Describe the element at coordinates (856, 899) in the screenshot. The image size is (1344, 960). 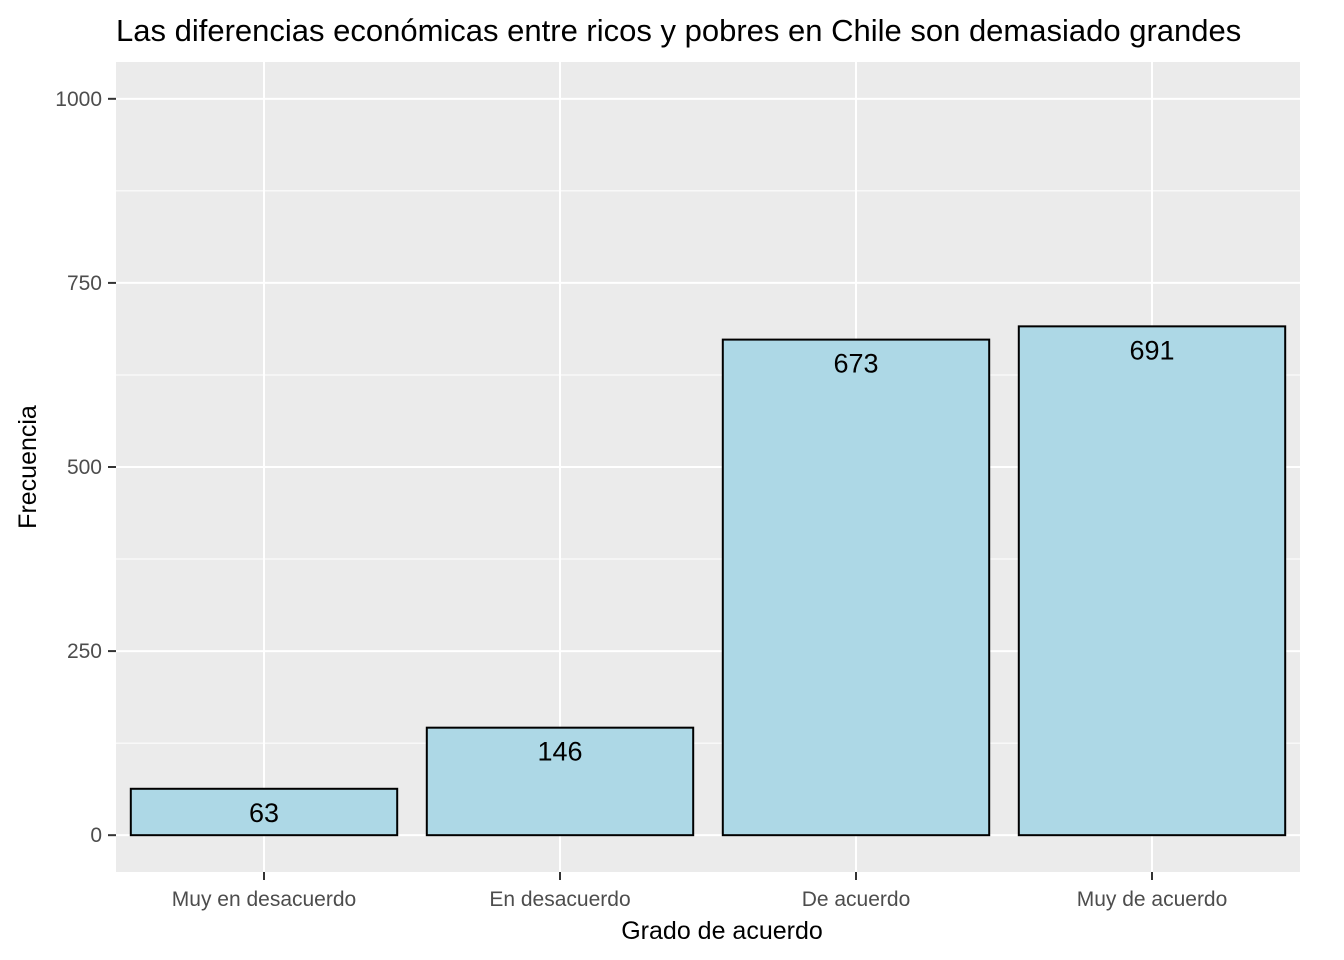
I see `x-tick-label: De acuerdo` at that location.